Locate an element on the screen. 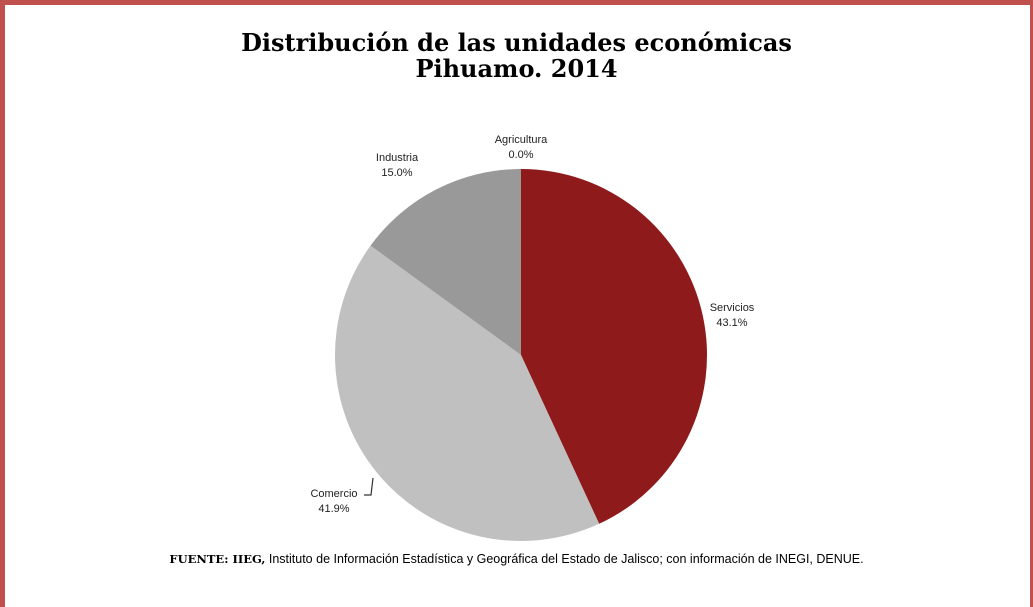 The height and width of the screenshot is (607, 1033). label-agricultura: Agricultura is located at coordinates (521, 140).